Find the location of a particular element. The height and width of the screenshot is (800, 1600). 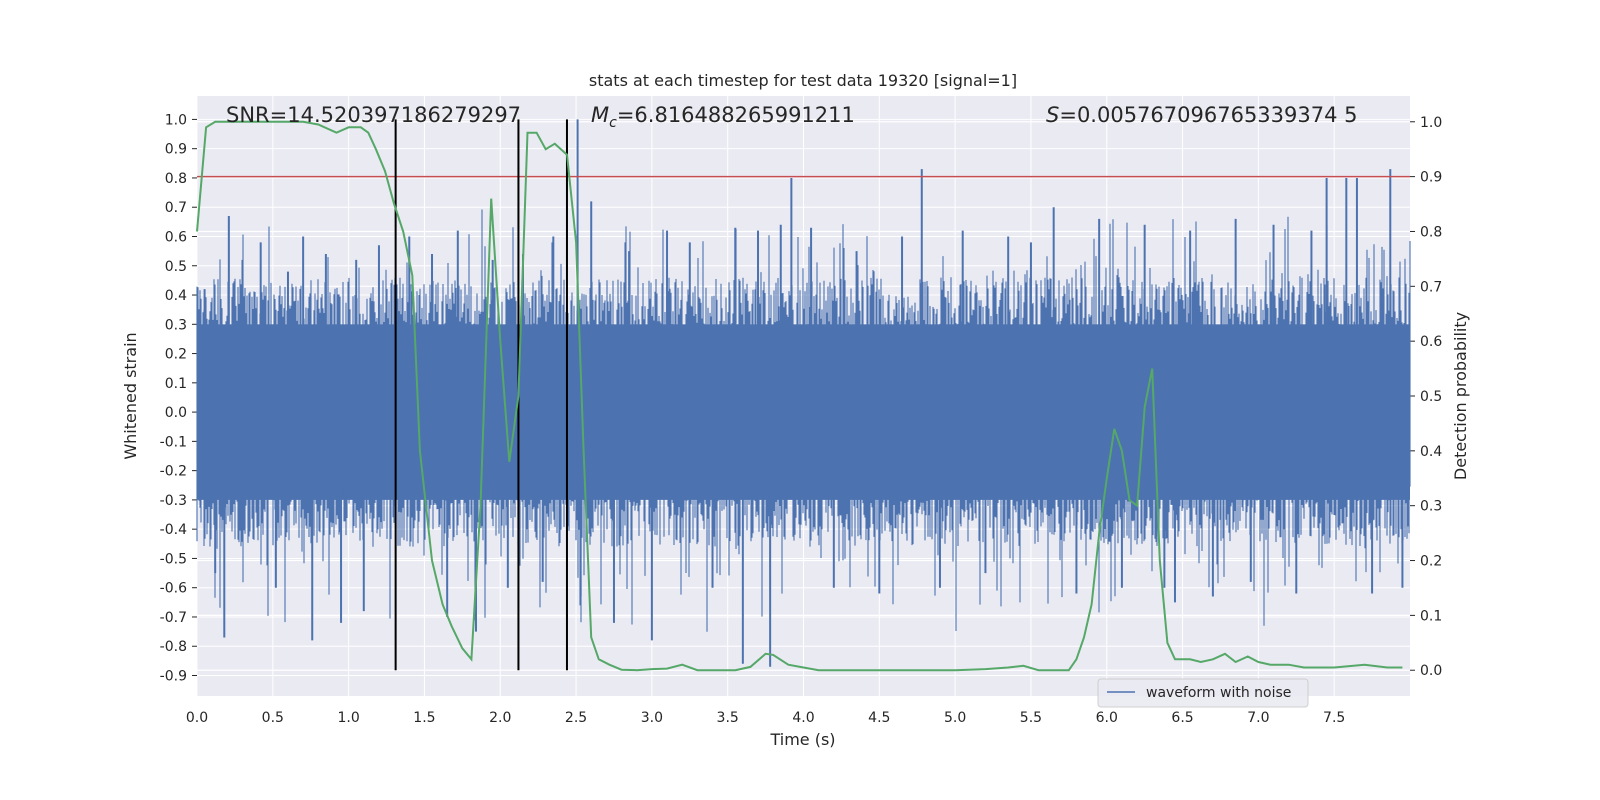

y-tick-label-left: -0.5 is located at coordinates (173, 559).